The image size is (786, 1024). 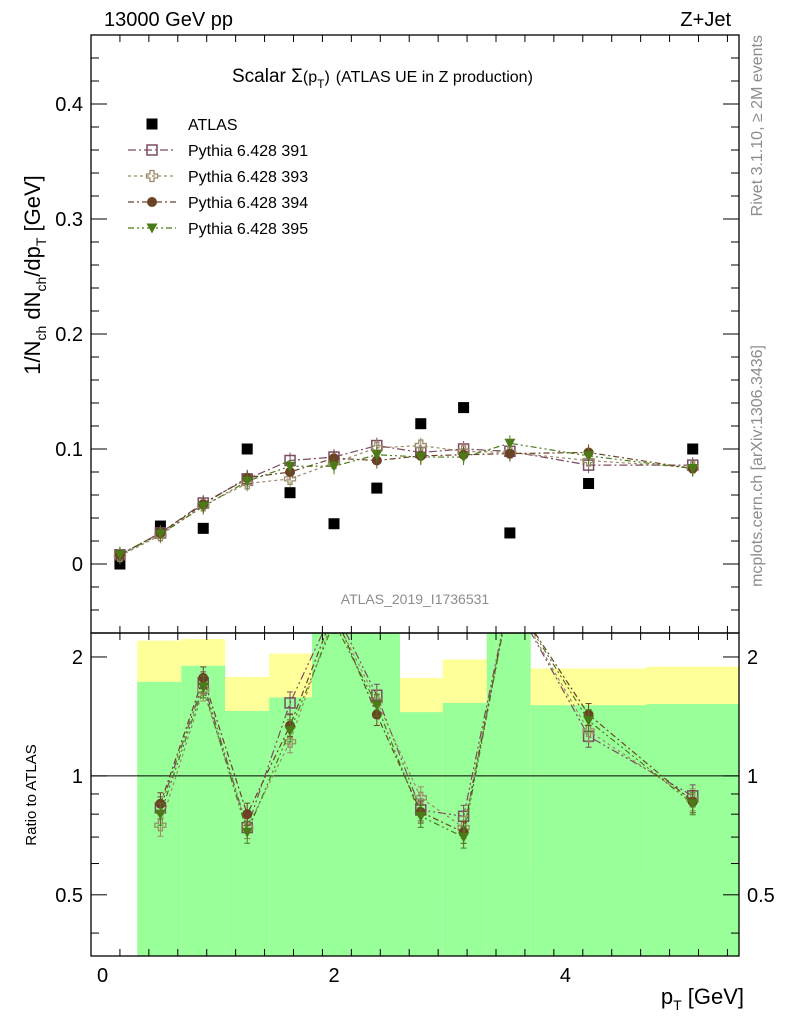 What do you see at coordinates (752, 658) in the screenshot?
I see `ratio-y-tick-label-right: 2` at bounding box center [752, 658].